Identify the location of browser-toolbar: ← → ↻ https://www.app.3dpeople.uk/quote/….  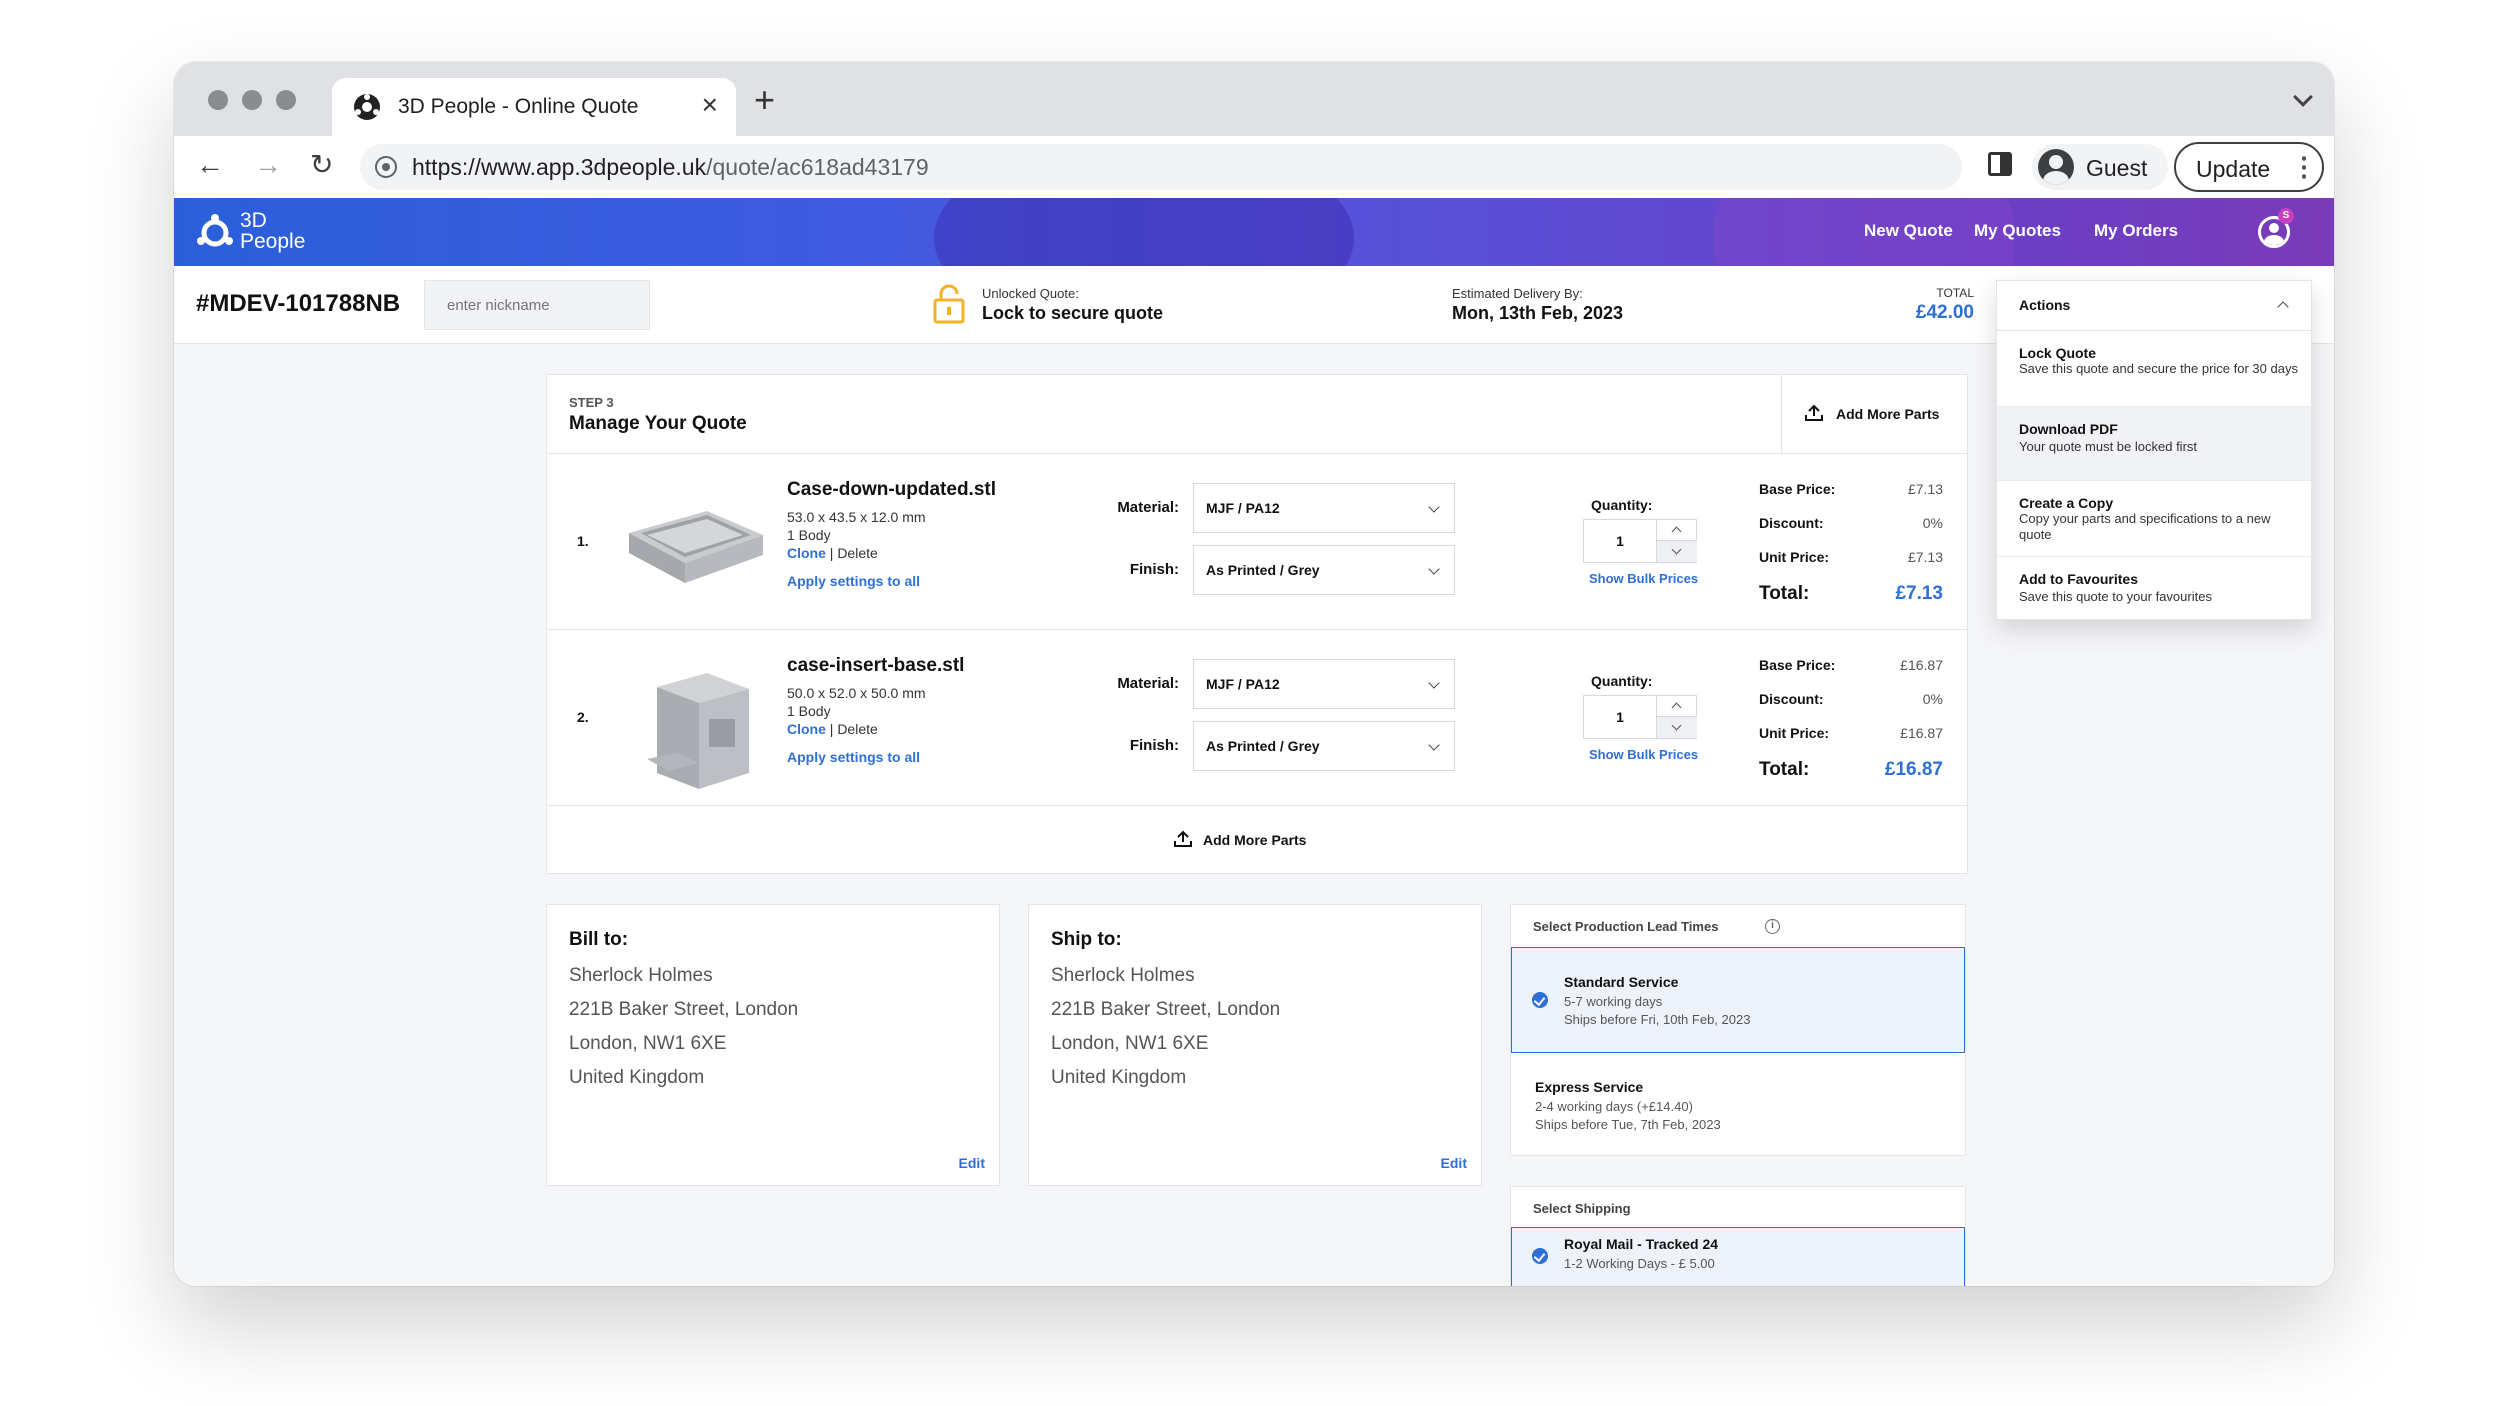
(1254, 167).